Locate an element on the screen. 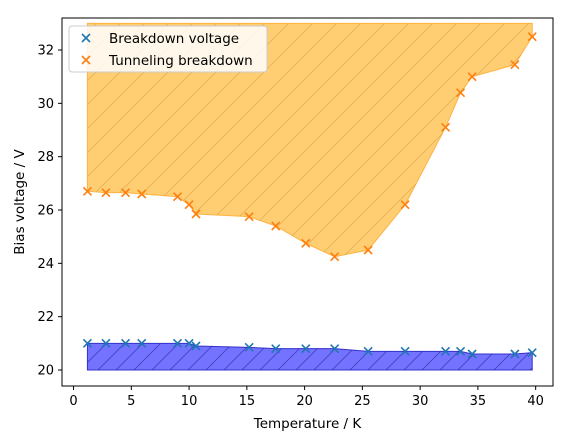 This screenshot has height=438, width=577. y-tick-label: 22 is located at coordinates (45, 317).